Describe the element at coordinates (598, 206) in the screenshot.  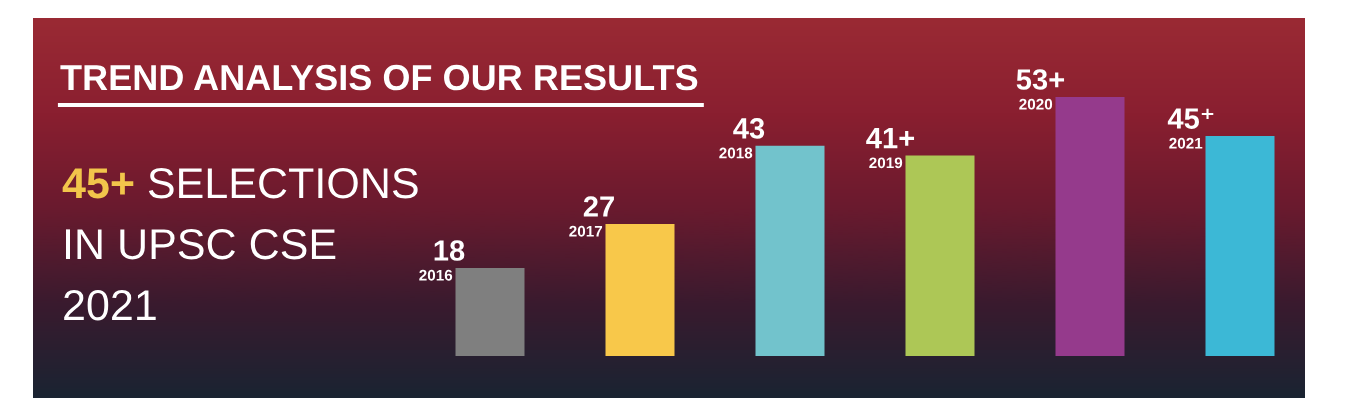
I see `data-label: 27` at that location.